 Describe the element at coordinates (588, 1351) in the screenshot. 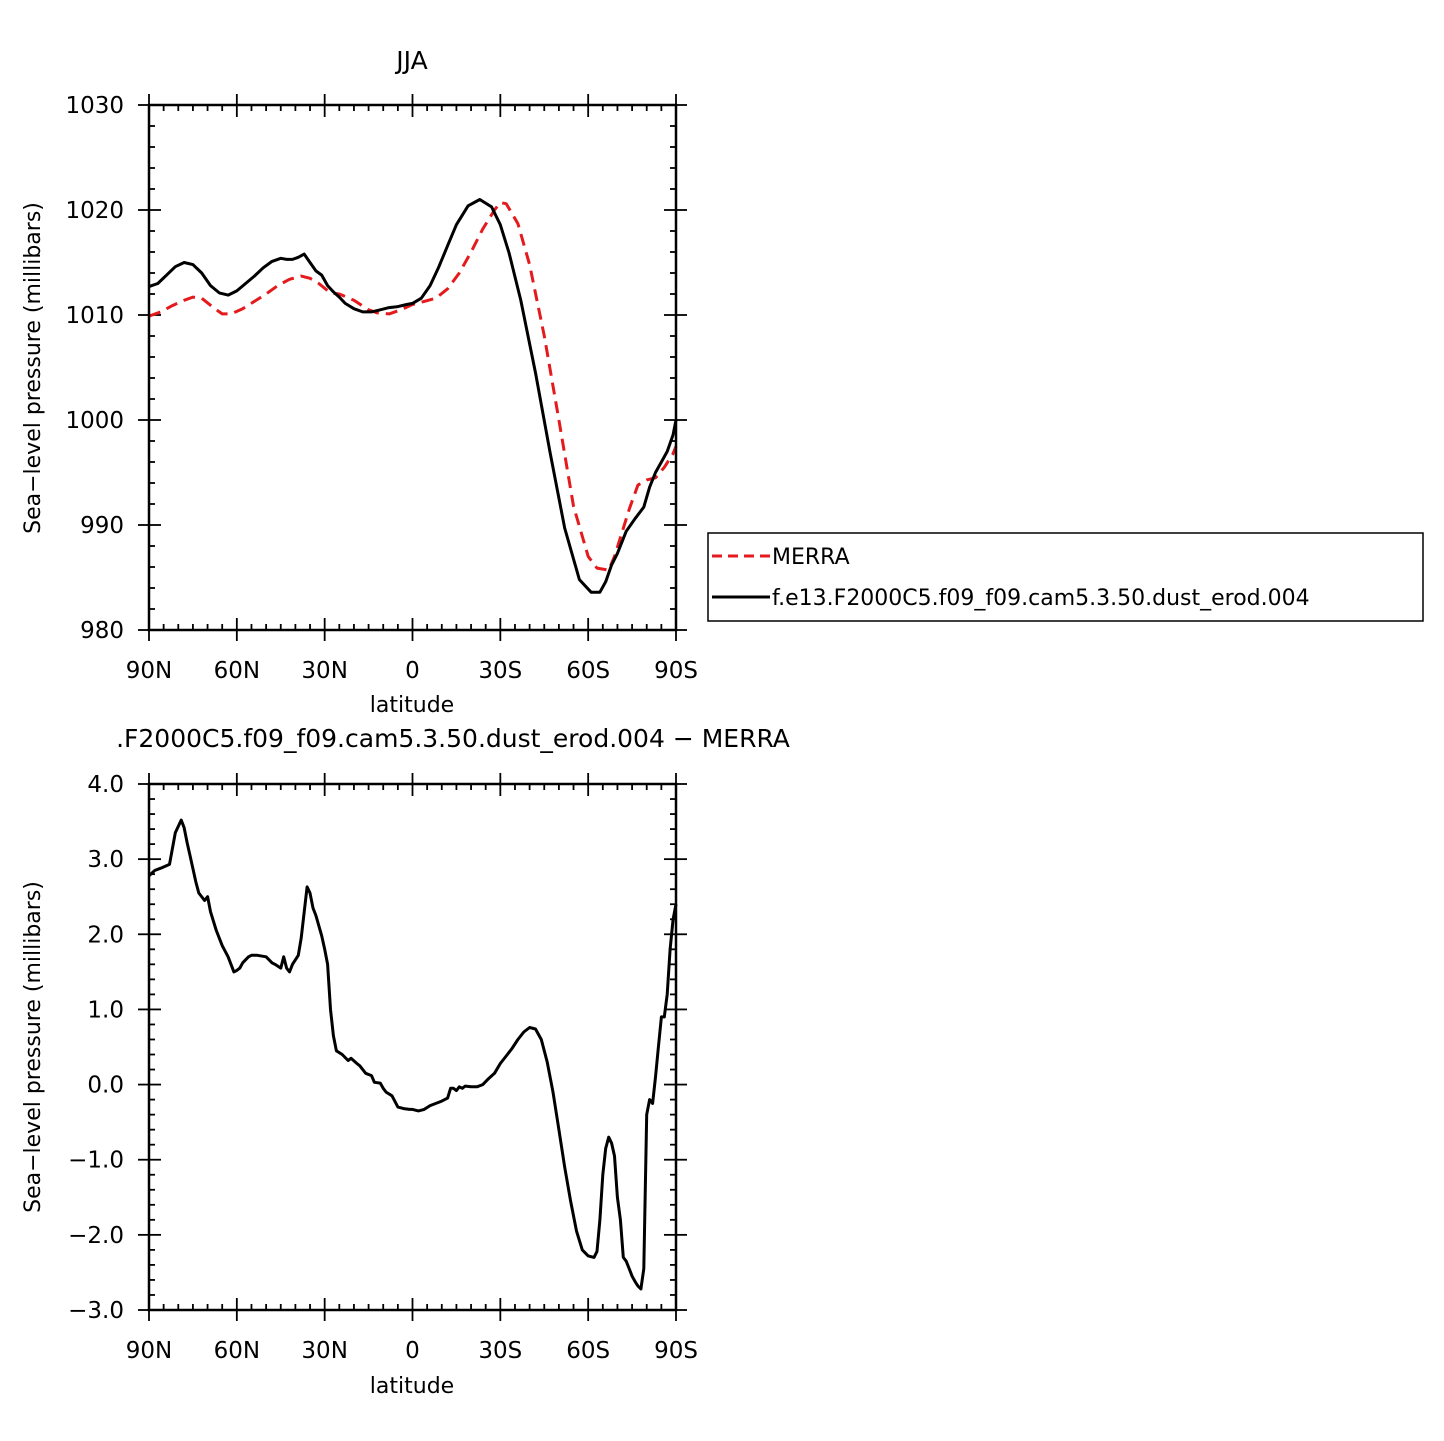

I see `bottom-x-tick-label: 60S` at that location.